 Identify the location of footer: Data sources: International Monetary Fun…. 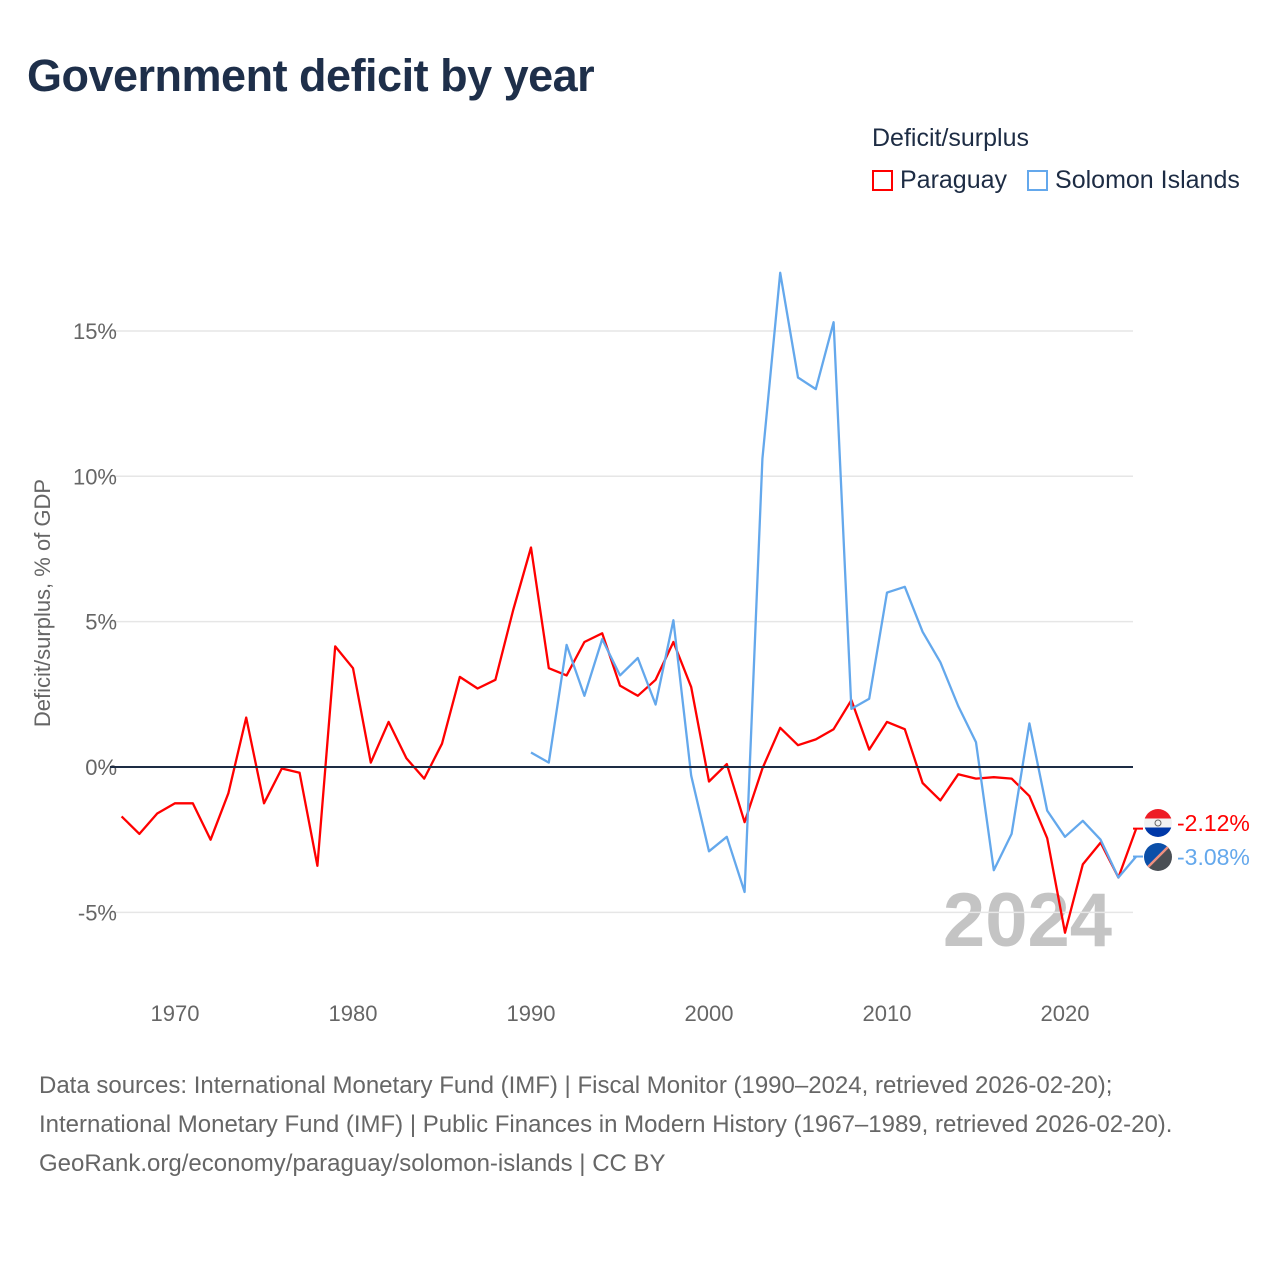
(644, 1124).